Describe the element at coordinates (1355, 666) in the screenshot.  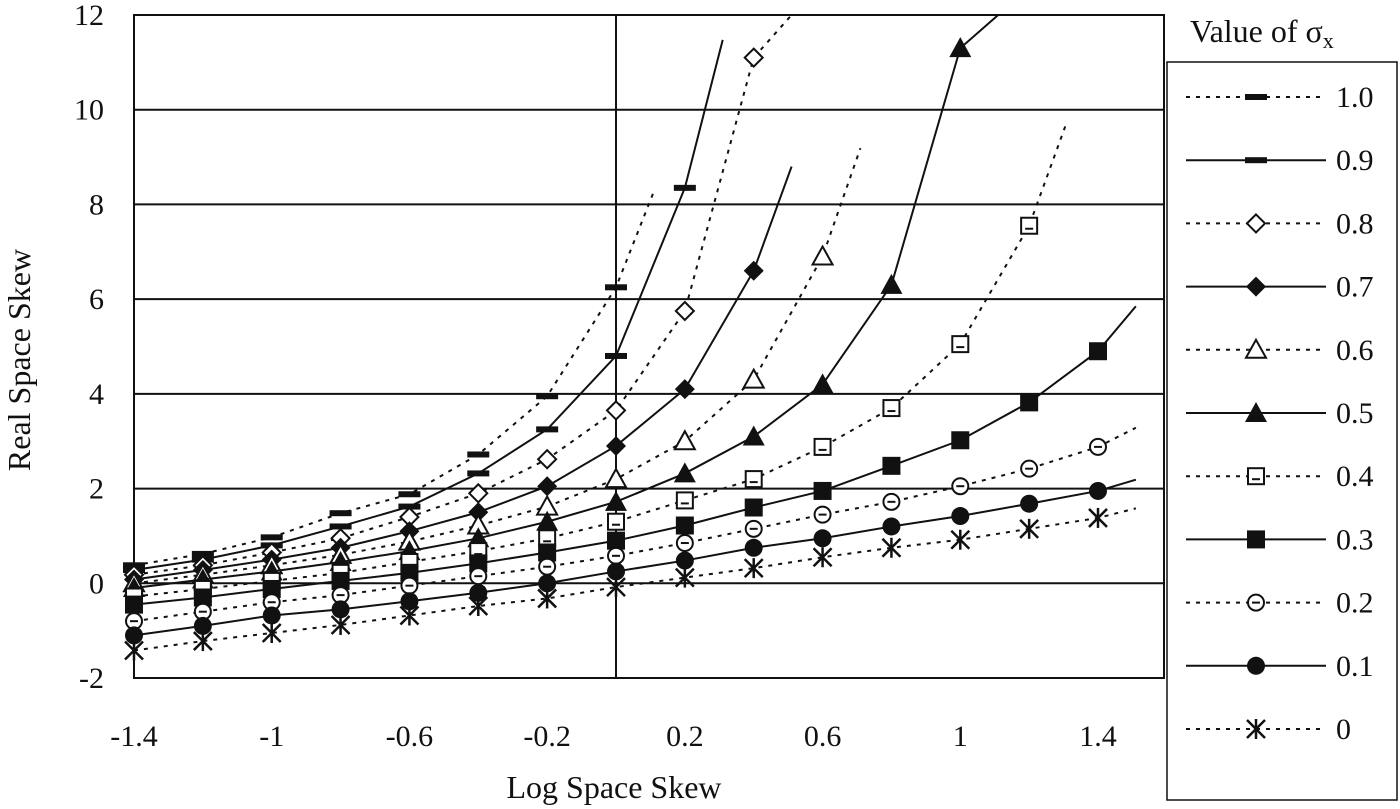
I see `legend-label: 0.1` at that location.